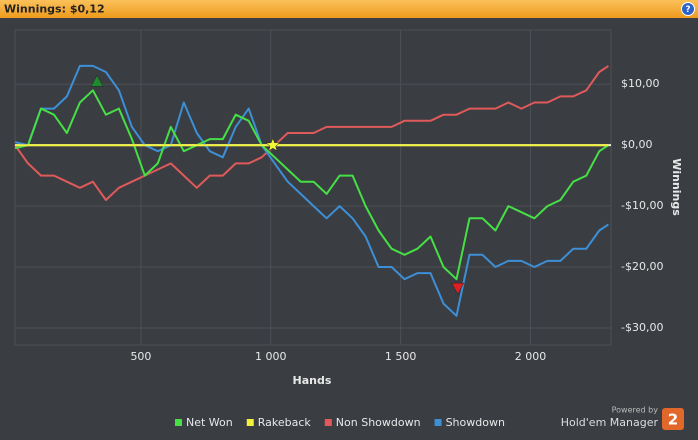  Describe the element at coordinates (635, 410) in the screenshot. I see `powered-by: Powered by` at that location.